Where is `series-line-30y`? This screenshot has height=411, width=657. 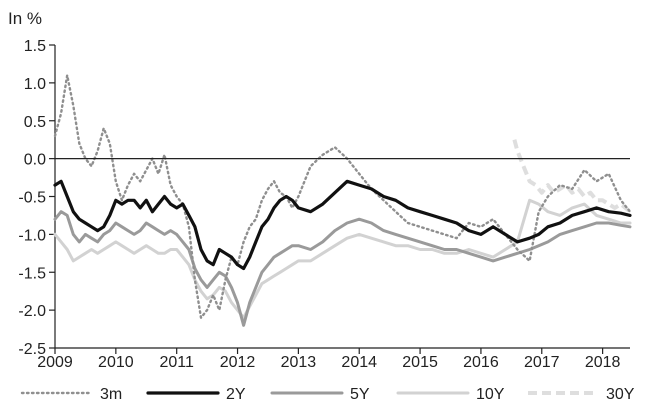 series-line-30y is located at coordinates (572, 176).